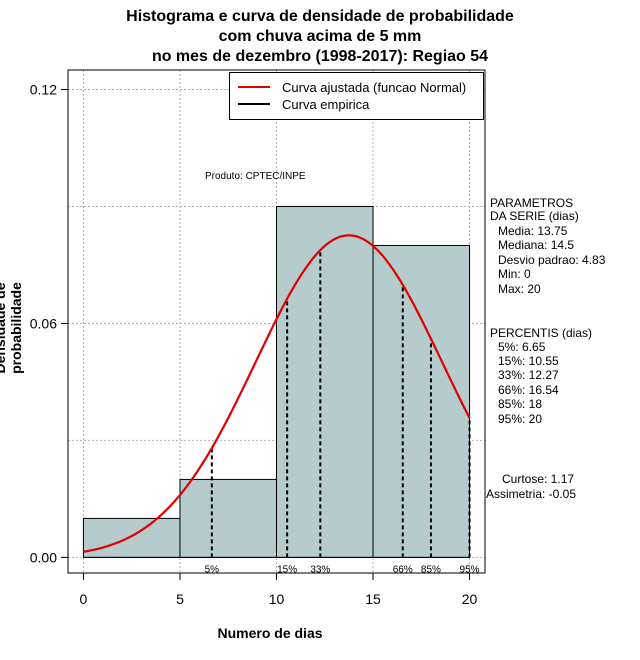  What do you see at coordinates (212, 569) in the screenshot?
I see `percentile-label-0: 5%` at bounding box center [212, 569].